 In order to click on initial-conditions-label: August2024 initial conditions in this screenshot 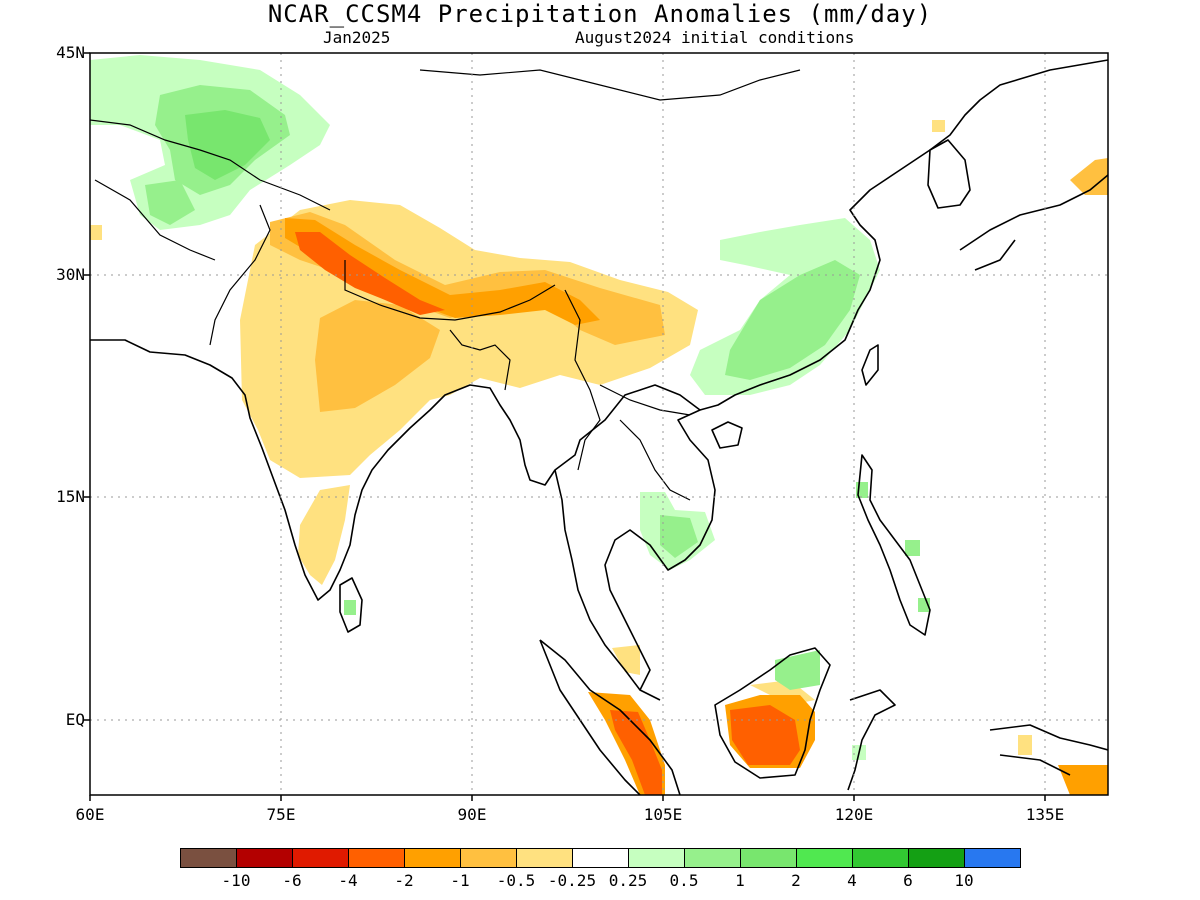, I will do `click(715, 37)`.